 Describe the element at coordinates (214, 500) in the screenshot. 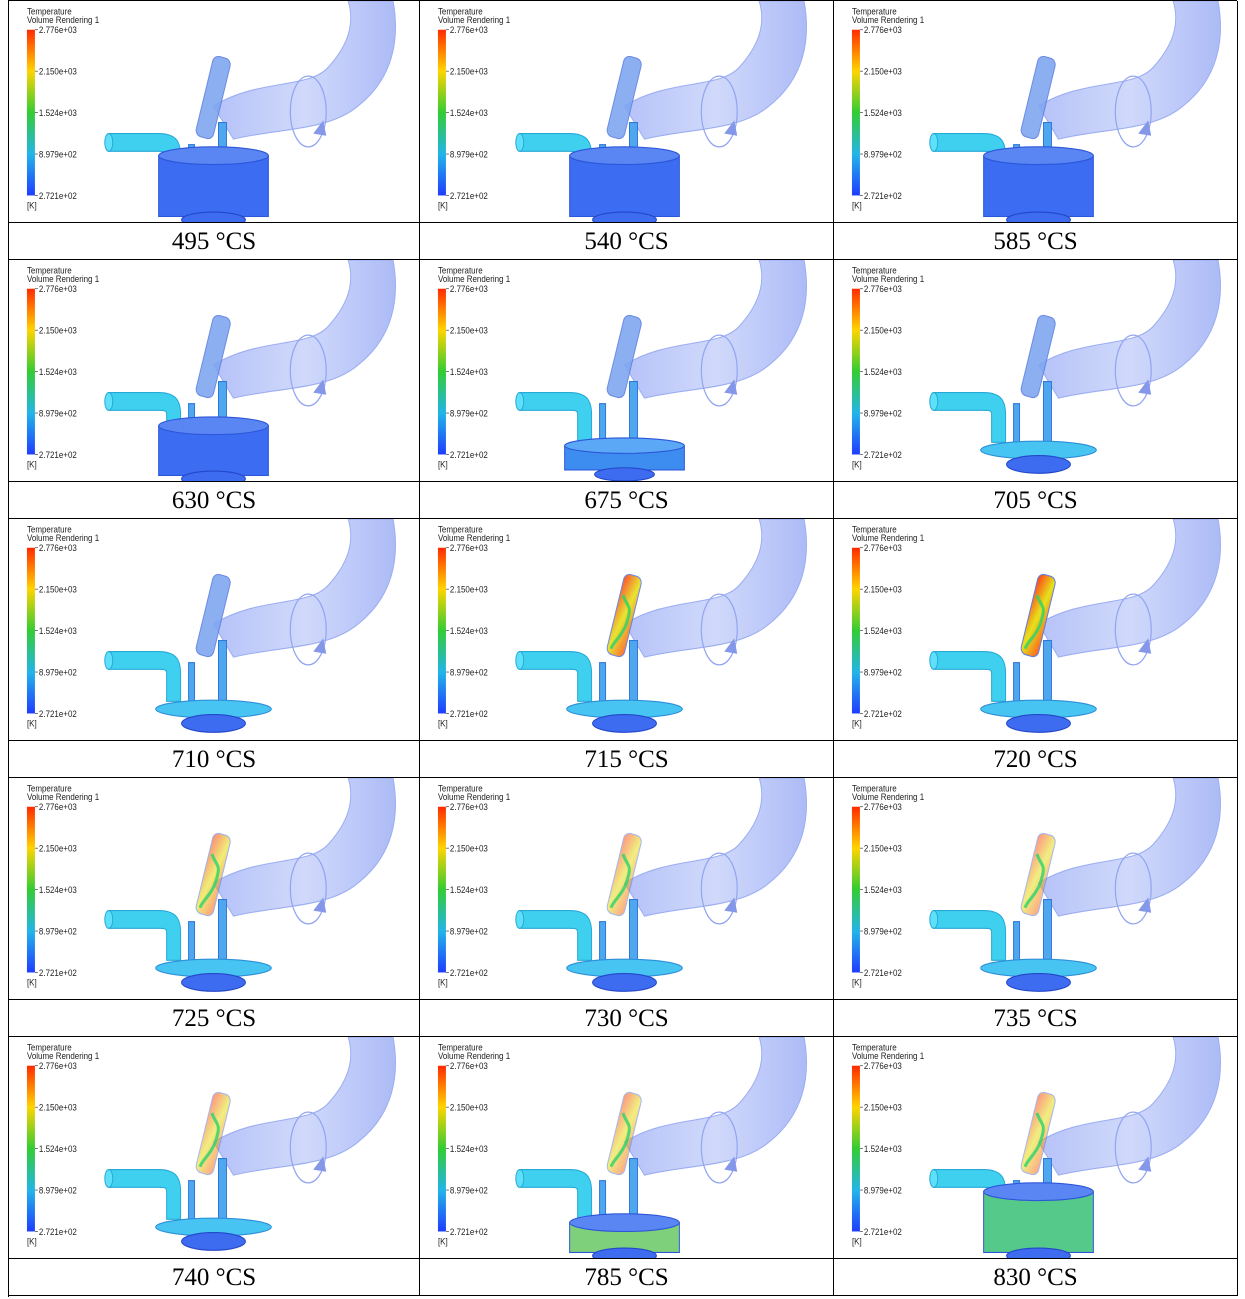

I see `panel-caption-cell: 630 °CS` at that location.